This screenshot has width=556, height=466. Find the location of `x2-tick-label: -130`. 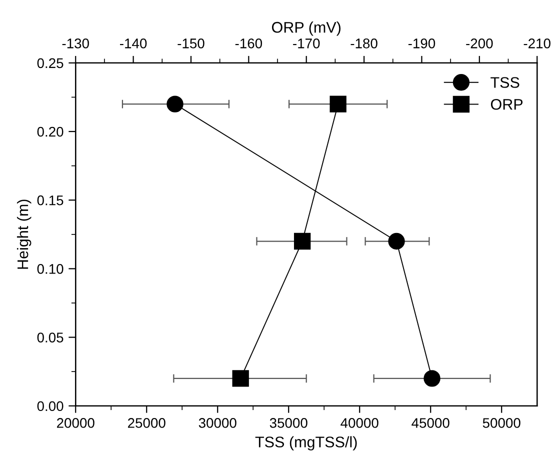

x2-tick-label: -130 is located at coordinates (75, 43).